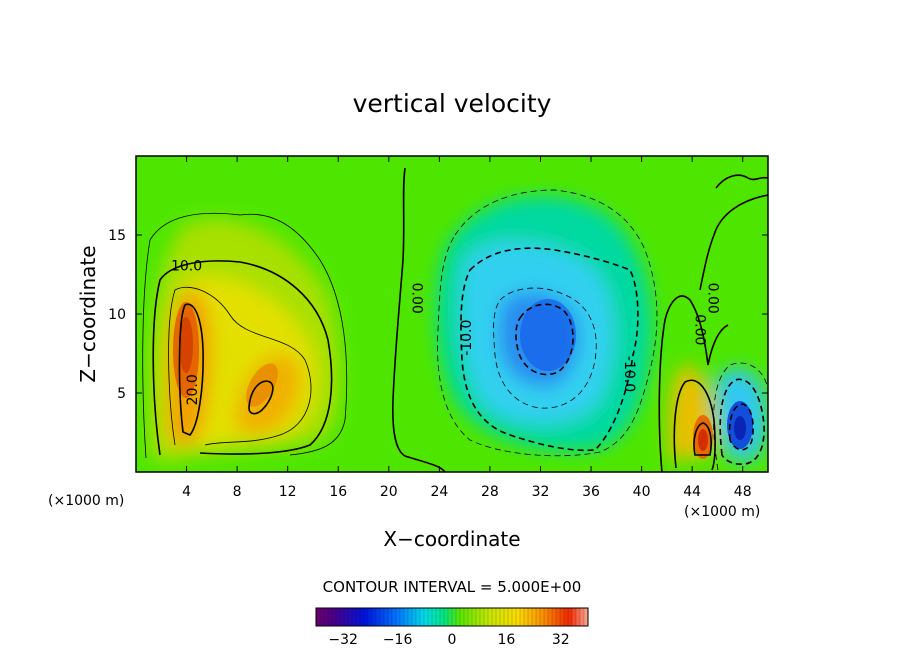 Image resolution: width=904 pixels, height=658 pixels. I want to click on y-tick-label: 10, so click(117, 315).